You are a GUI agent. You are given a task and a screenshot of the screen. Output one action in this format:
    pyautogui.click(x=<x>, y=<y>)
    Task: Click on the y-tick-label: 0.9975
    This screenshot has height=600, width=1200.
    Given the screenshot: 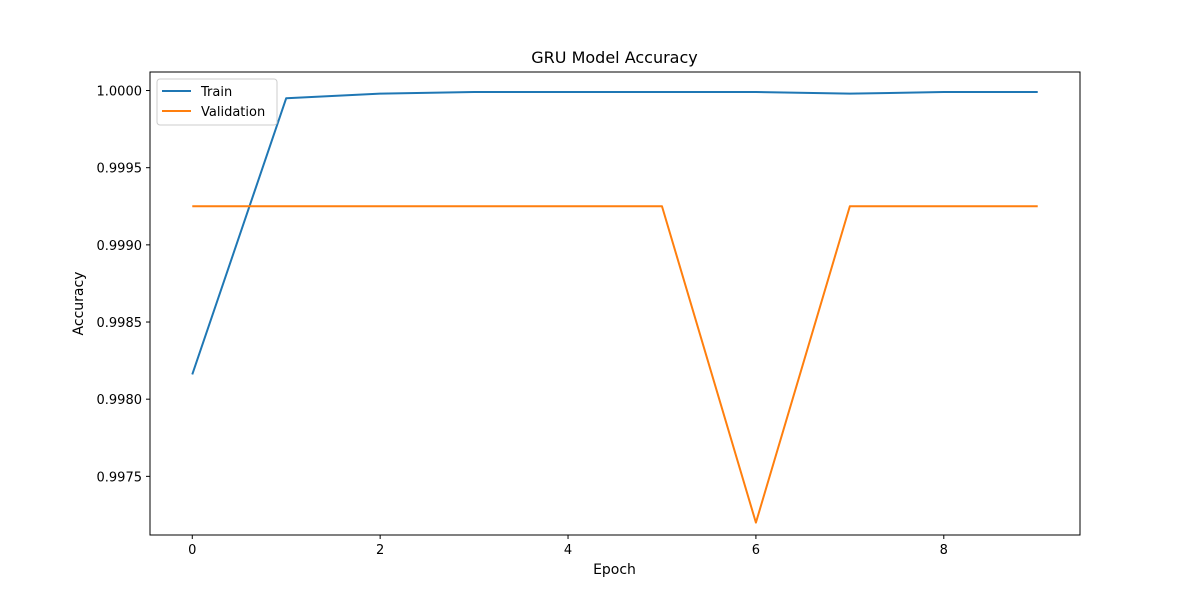 What is the action you would take?
    pyautogui.click(x=120, y=477)
    